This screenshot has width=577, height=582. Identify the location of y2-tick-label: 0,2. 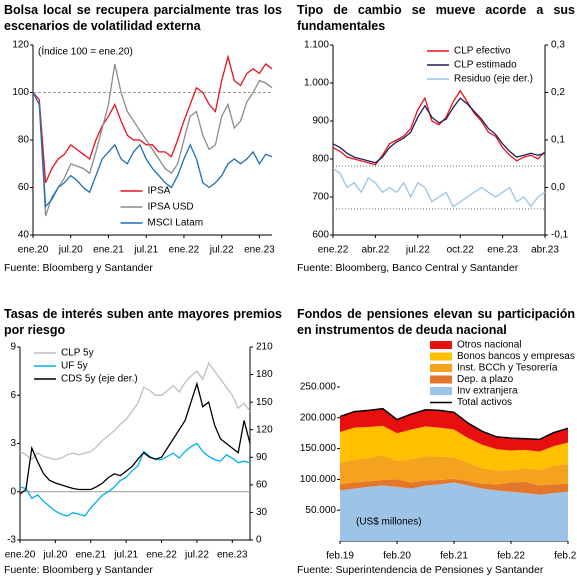
(558, 92).